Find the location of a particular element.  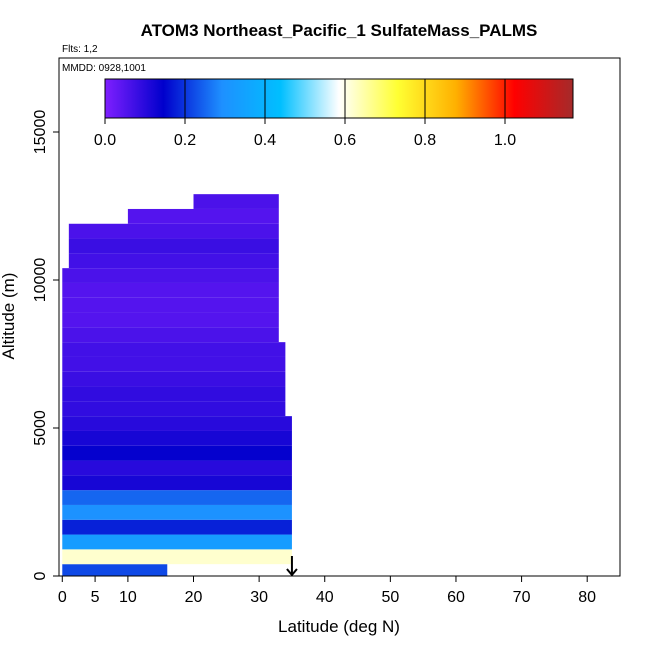

colorbar-tick-label-2: 0.4 is located at coordinates (265, 140).